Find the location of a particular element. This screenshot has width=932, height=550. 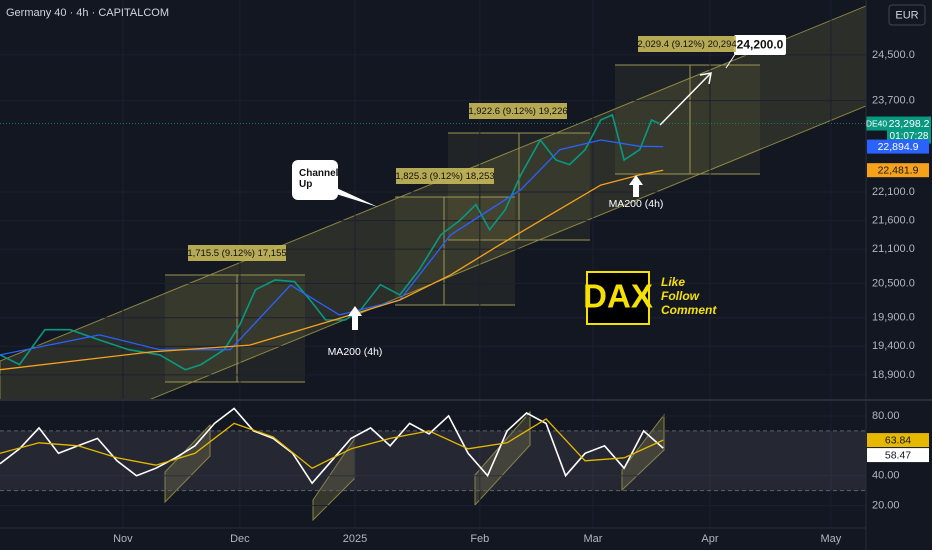

chart-title: Germany 40 · 4h · CAPITALCOM is located at coordinates (87, 13).